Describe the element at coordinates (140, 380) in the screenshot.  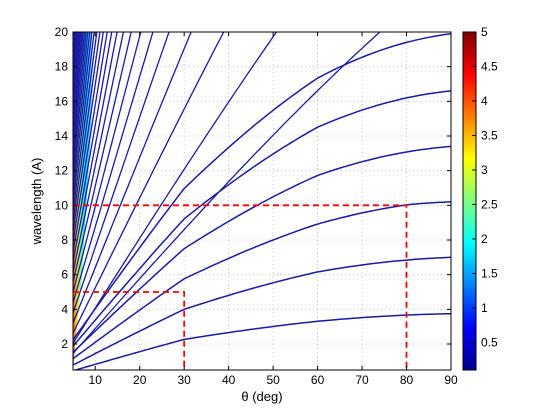
I see `x-tick-label: 20` at that location.